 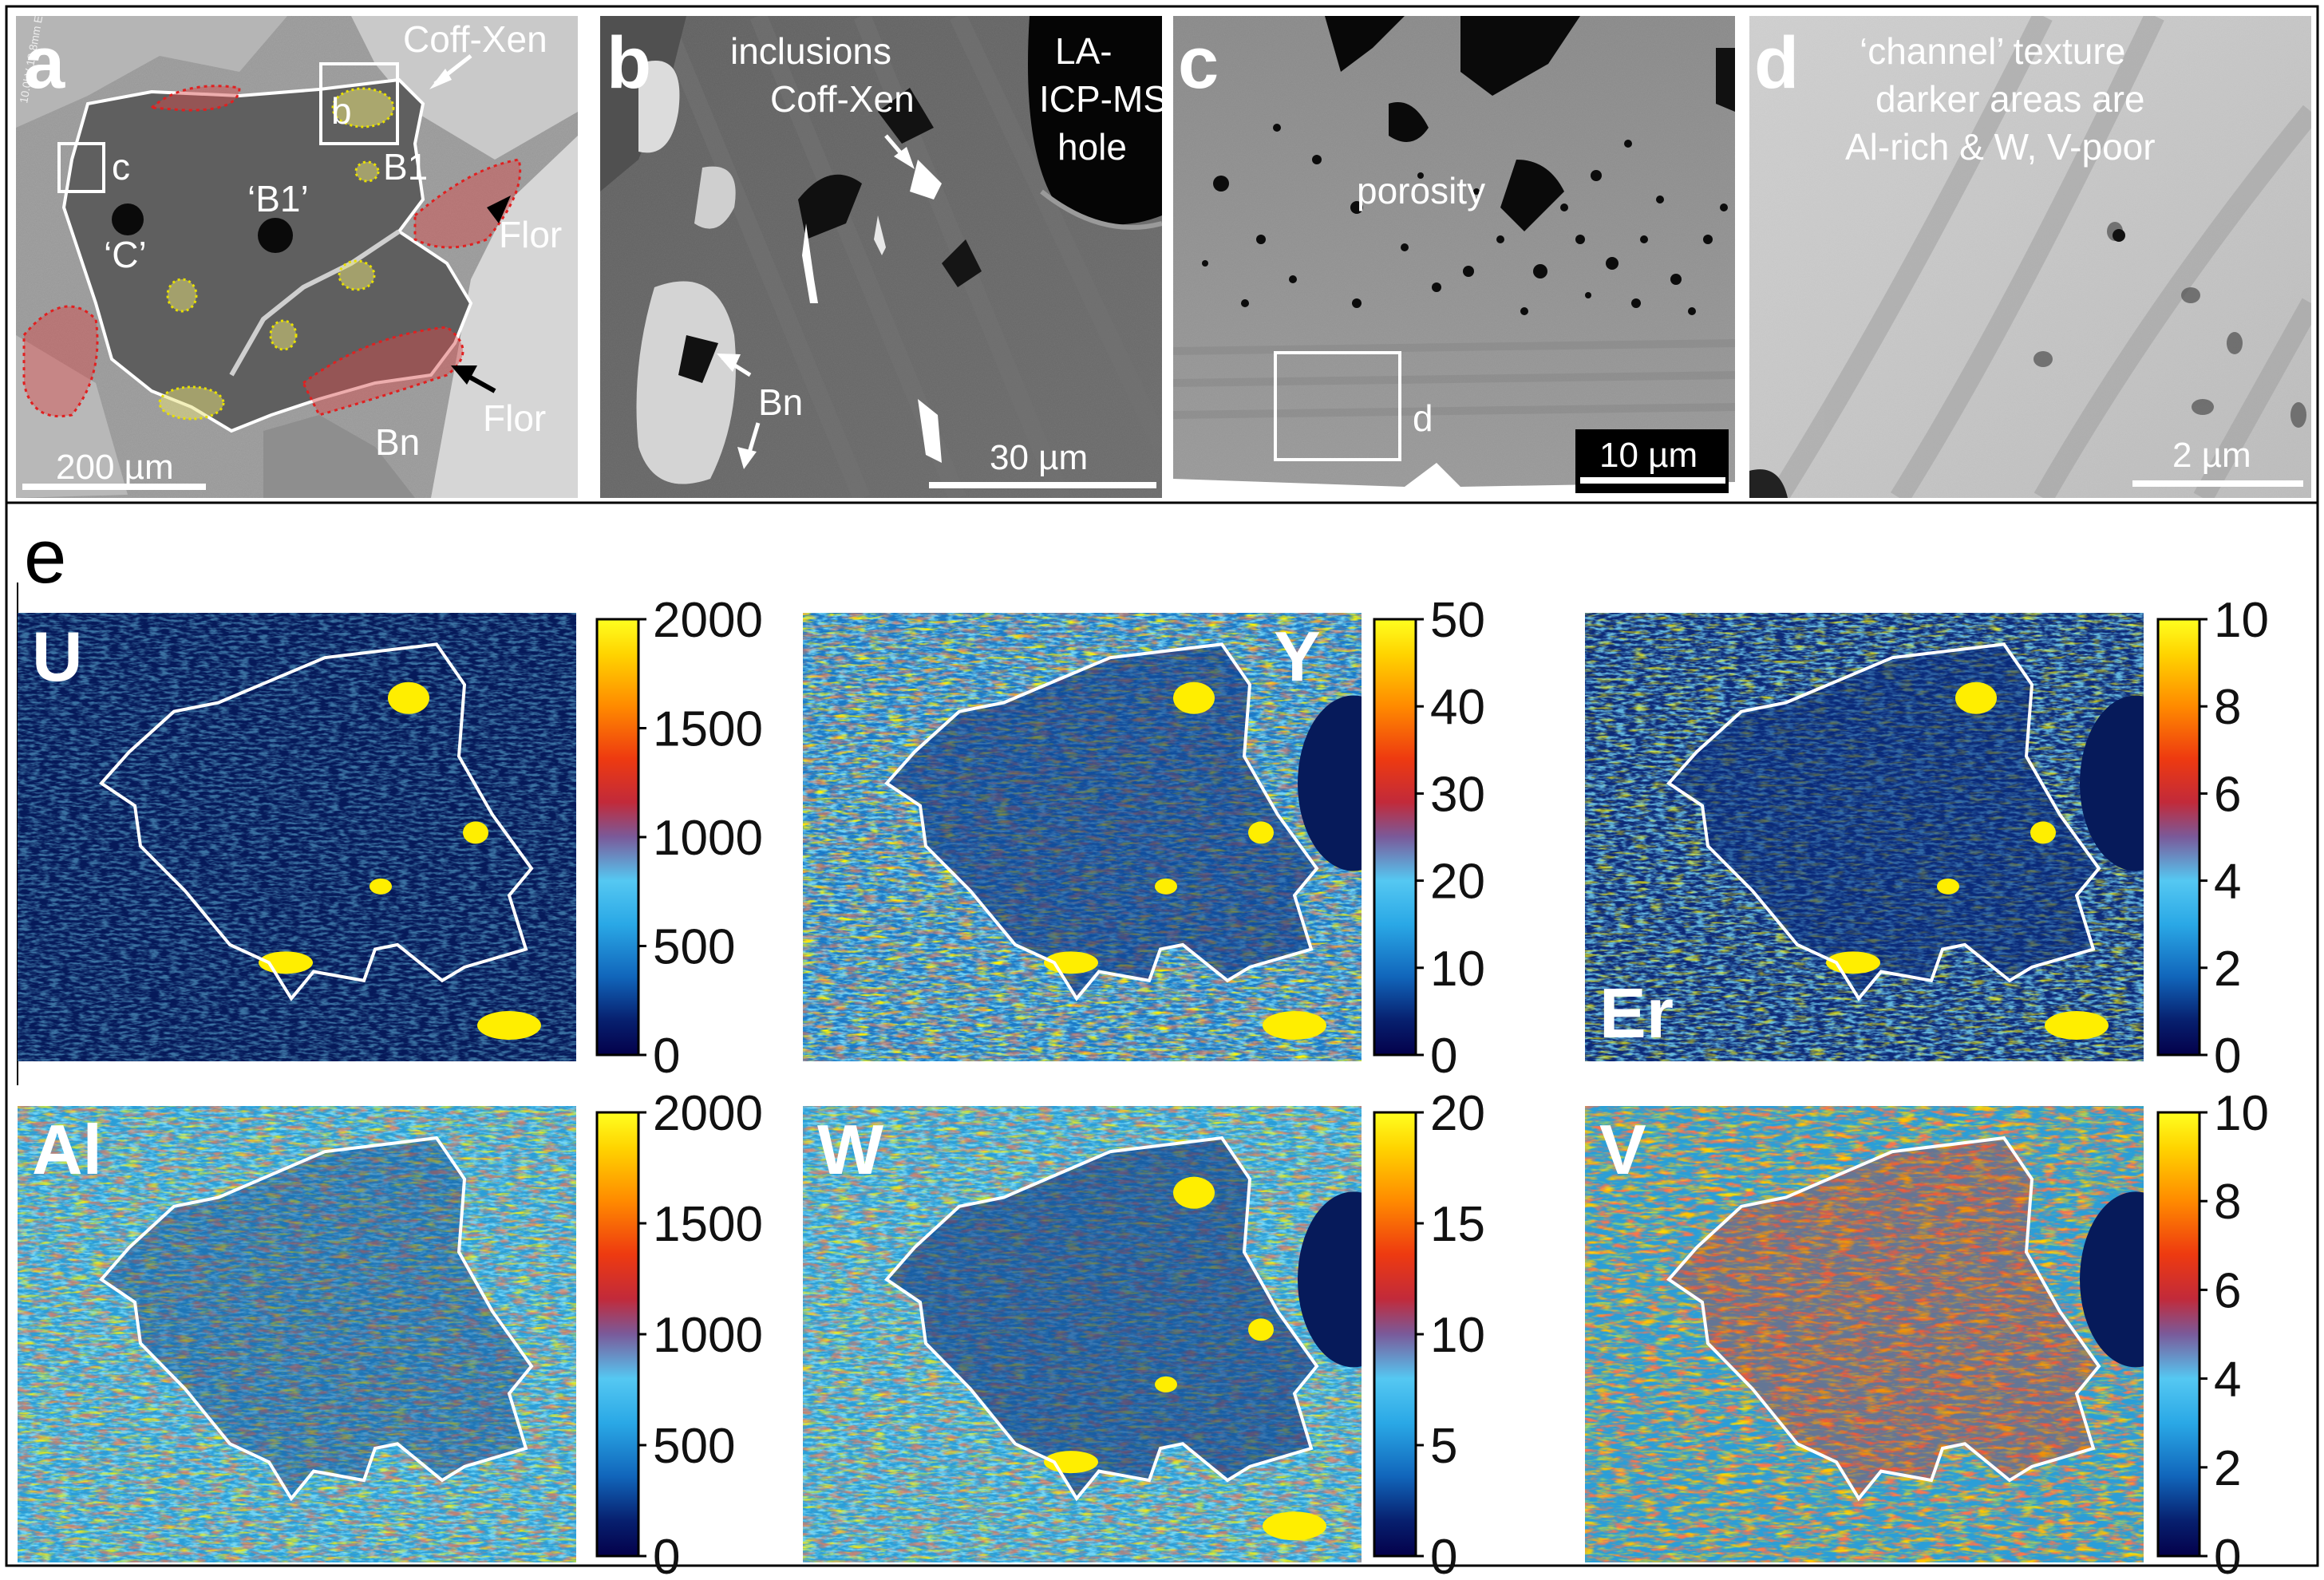 I want to click on label-c: c, so click(x=121, y=167).